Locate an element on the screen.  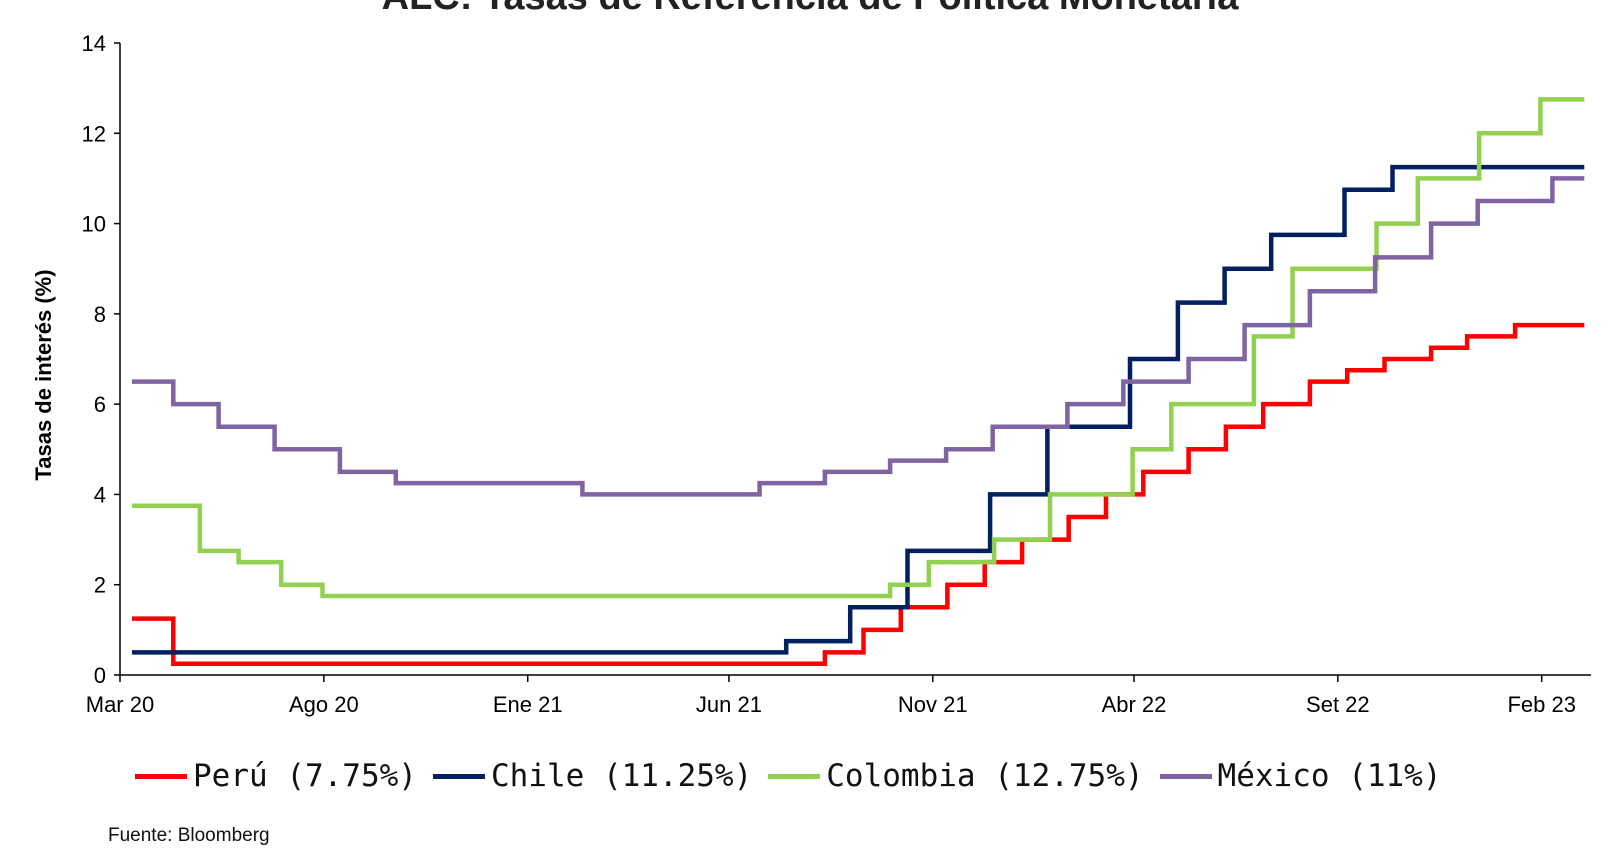
legend-item-chile: Chile (11.25%) is located at coordinates (592, 776).